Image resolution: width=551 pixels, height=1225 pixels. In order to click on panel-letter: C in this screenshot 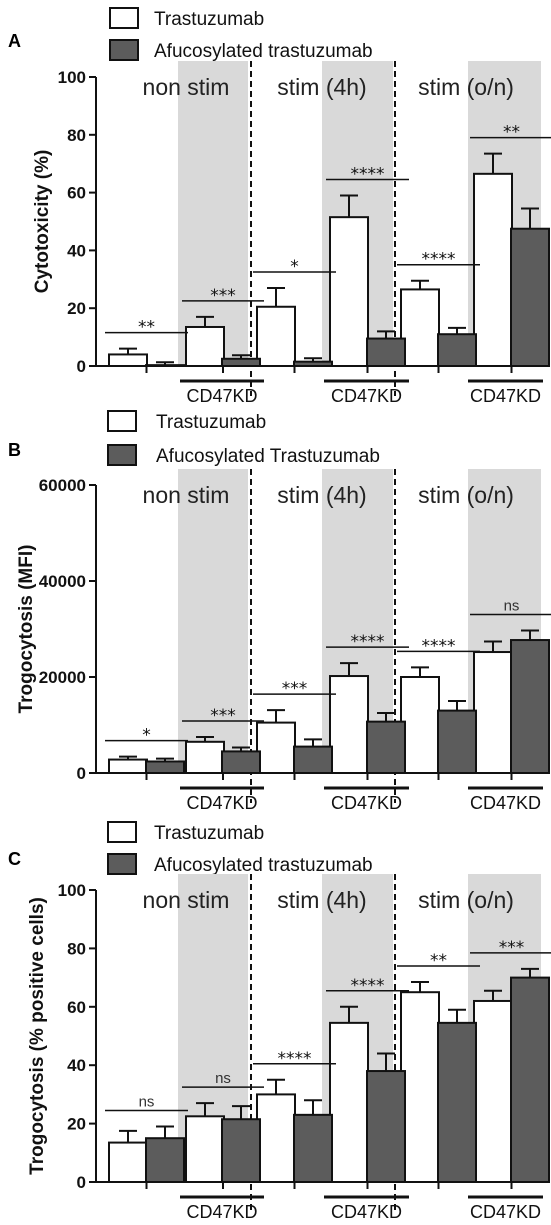, I will do `click(14, 859)`.